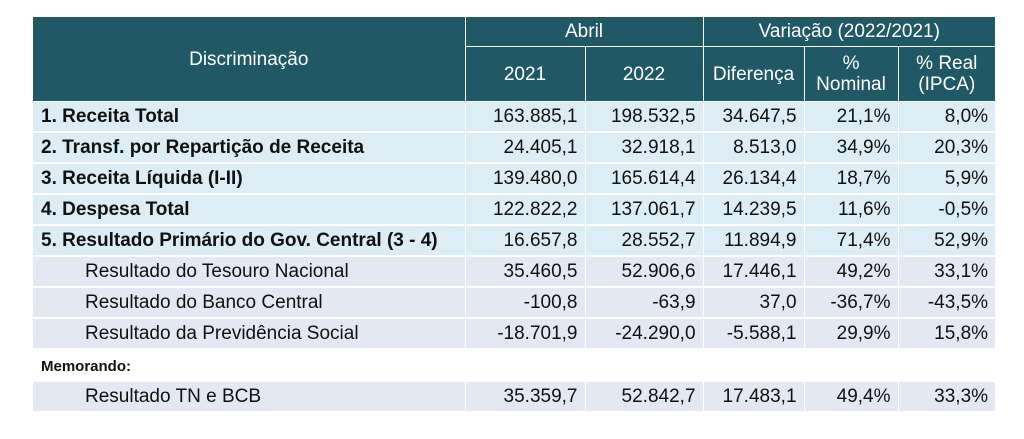 Image resolution: width=1024 pixels, height=439 pixels. What do you see at coordinates (754, 210) in the screenshot?
I see `cell-diferenca: 14.239,5` at bounding box center [754, 210].